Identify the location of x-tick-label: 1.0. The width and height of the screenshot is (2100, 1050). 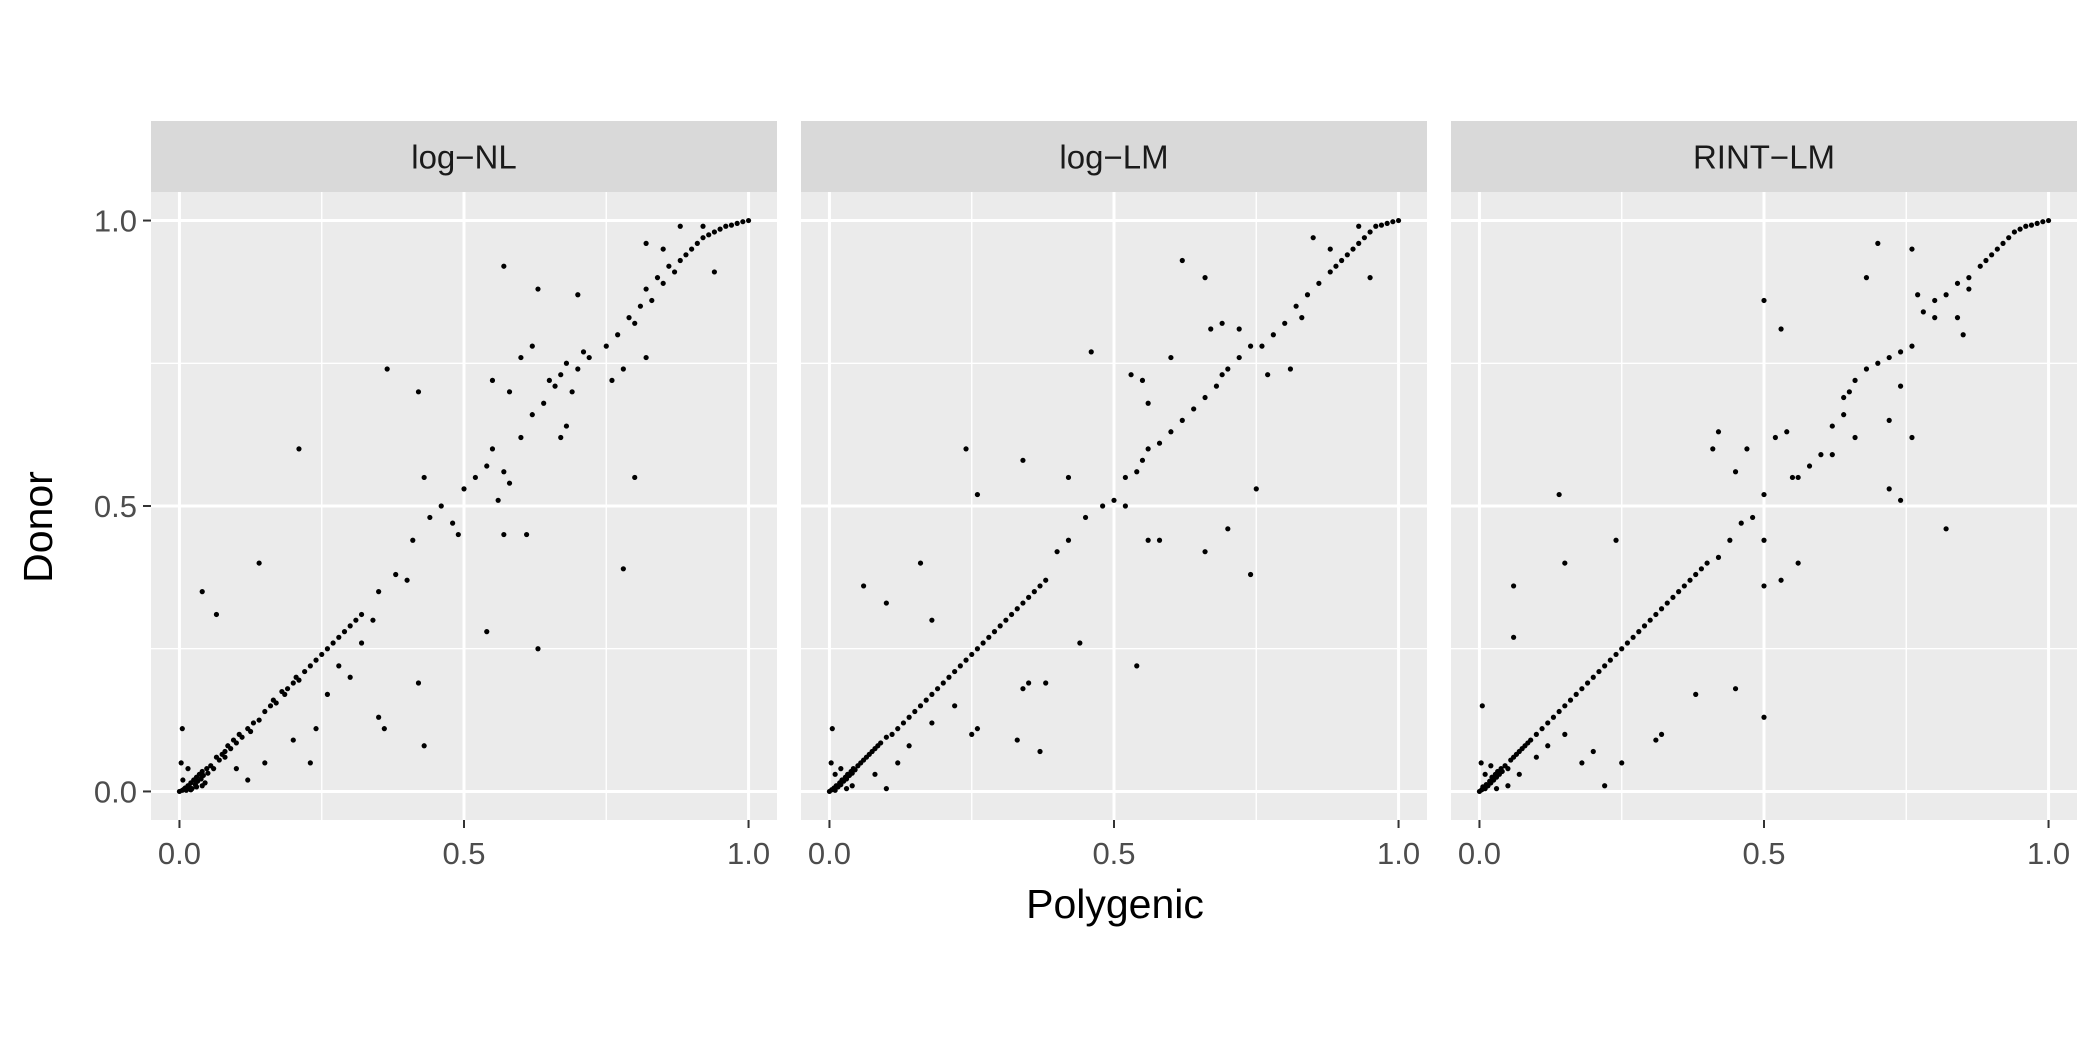
(748, 853).